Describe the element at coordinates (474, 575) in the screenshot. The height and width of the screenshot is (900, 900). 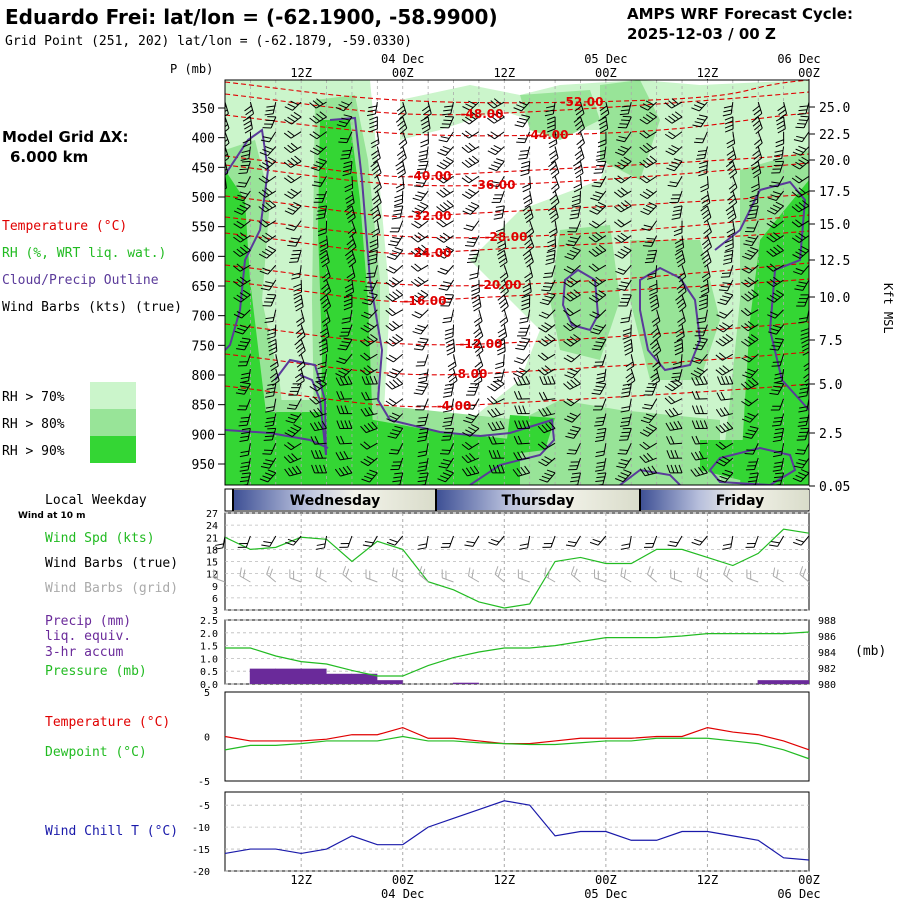
I see `surface-grid-wind-barb` at that location.